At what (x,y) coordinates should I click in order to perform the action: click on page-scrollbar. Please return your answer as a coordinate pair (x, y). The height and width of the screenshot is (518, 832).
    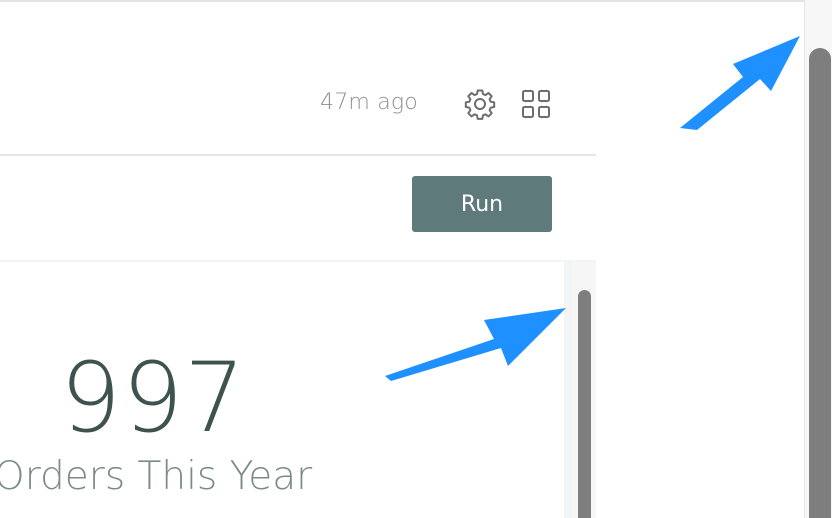
    Looking at the image, I should click on (820, 283).